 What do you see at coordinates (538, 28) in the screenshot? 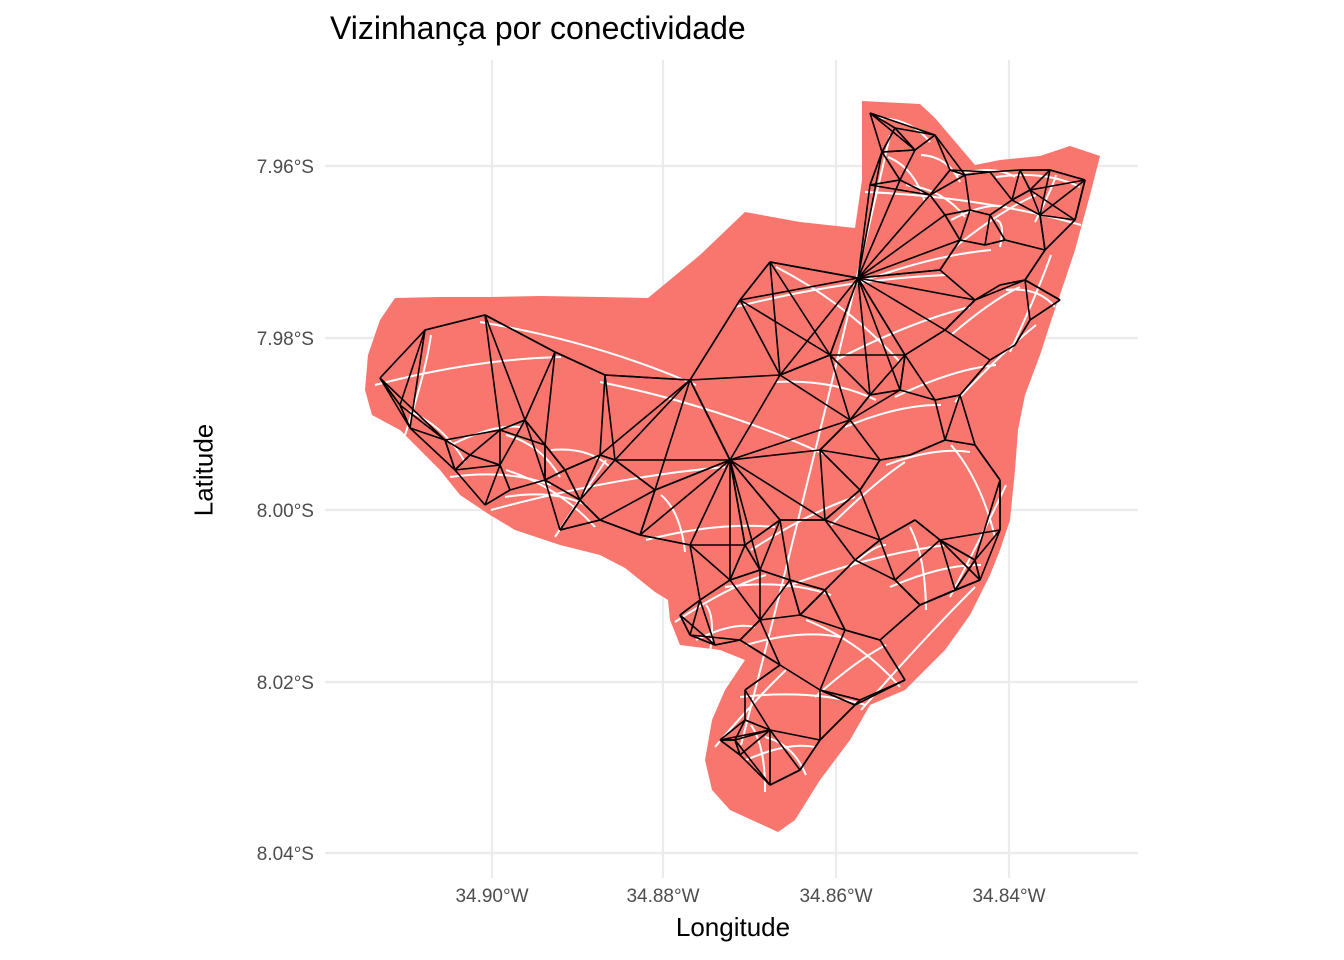
I see `chart-title: Vizinhança por conectividade` at bounding box center [538, 28].